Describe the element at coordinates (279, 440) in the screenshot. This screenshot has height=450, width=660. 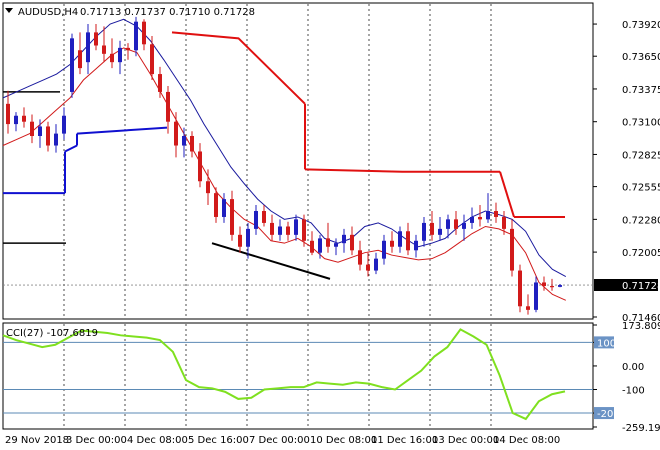
I see `time-tick-label: 7 Dec 00:00` at that location.